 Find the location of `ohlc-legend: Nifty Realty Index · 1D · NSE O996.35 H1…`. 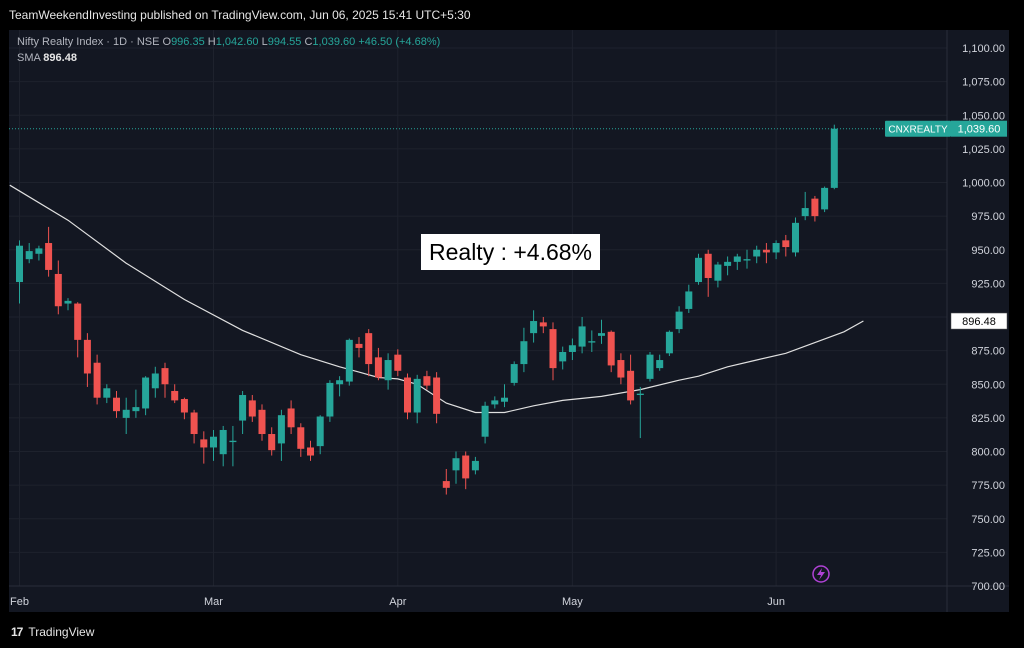

ohlc-legend: Nifty Realty Index · 1D · NSE O996.35 H1… is located at coordinates (228, 42).